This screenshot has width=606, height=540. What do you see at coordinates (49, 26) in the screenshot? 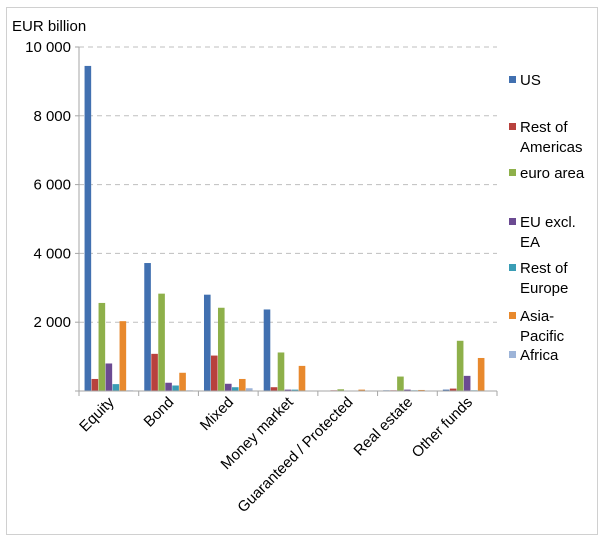
I see `y-axis-unit-label: EUR billion` at bounding box center [49, 26].